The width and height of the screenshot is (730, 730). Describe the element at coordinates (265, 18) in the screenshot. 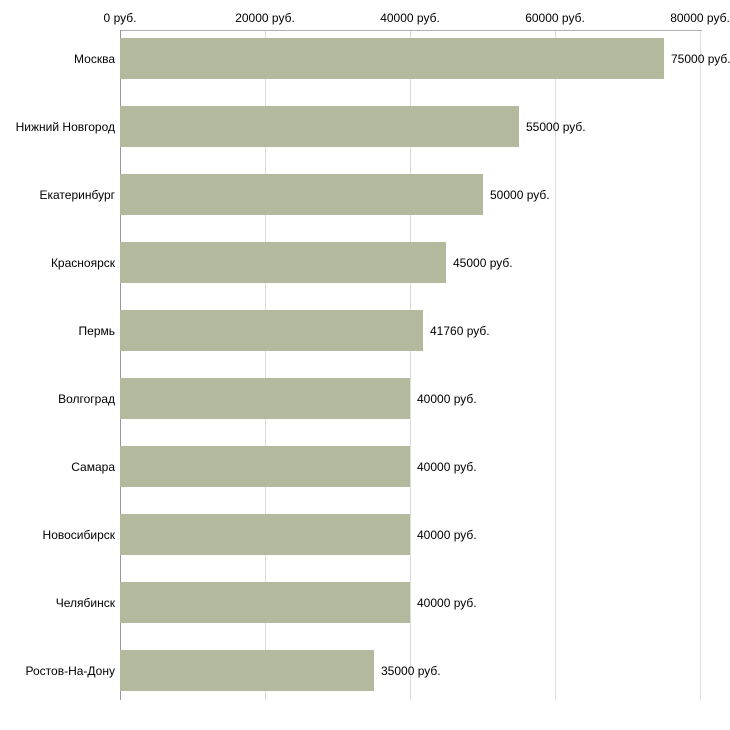

I see `x-axis-tick-label: 20000 руб.` at that location.